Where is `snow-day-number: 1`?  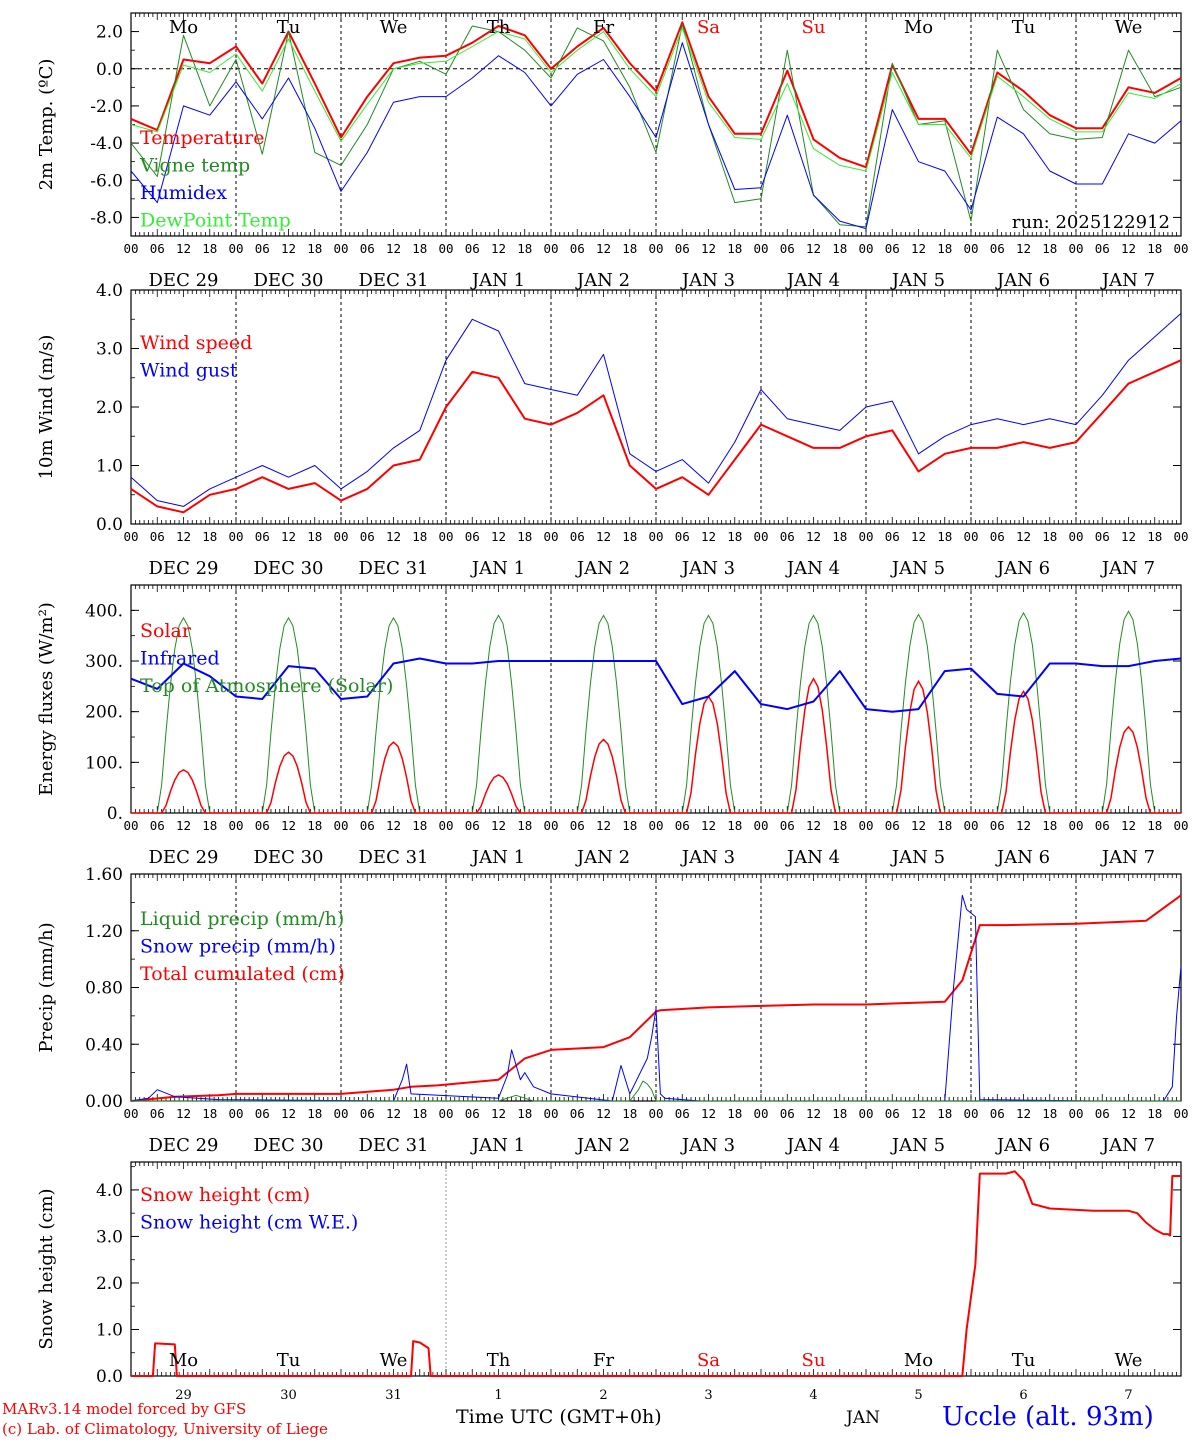 snow-day-number: 1 is located at coordinates (498, 1395).